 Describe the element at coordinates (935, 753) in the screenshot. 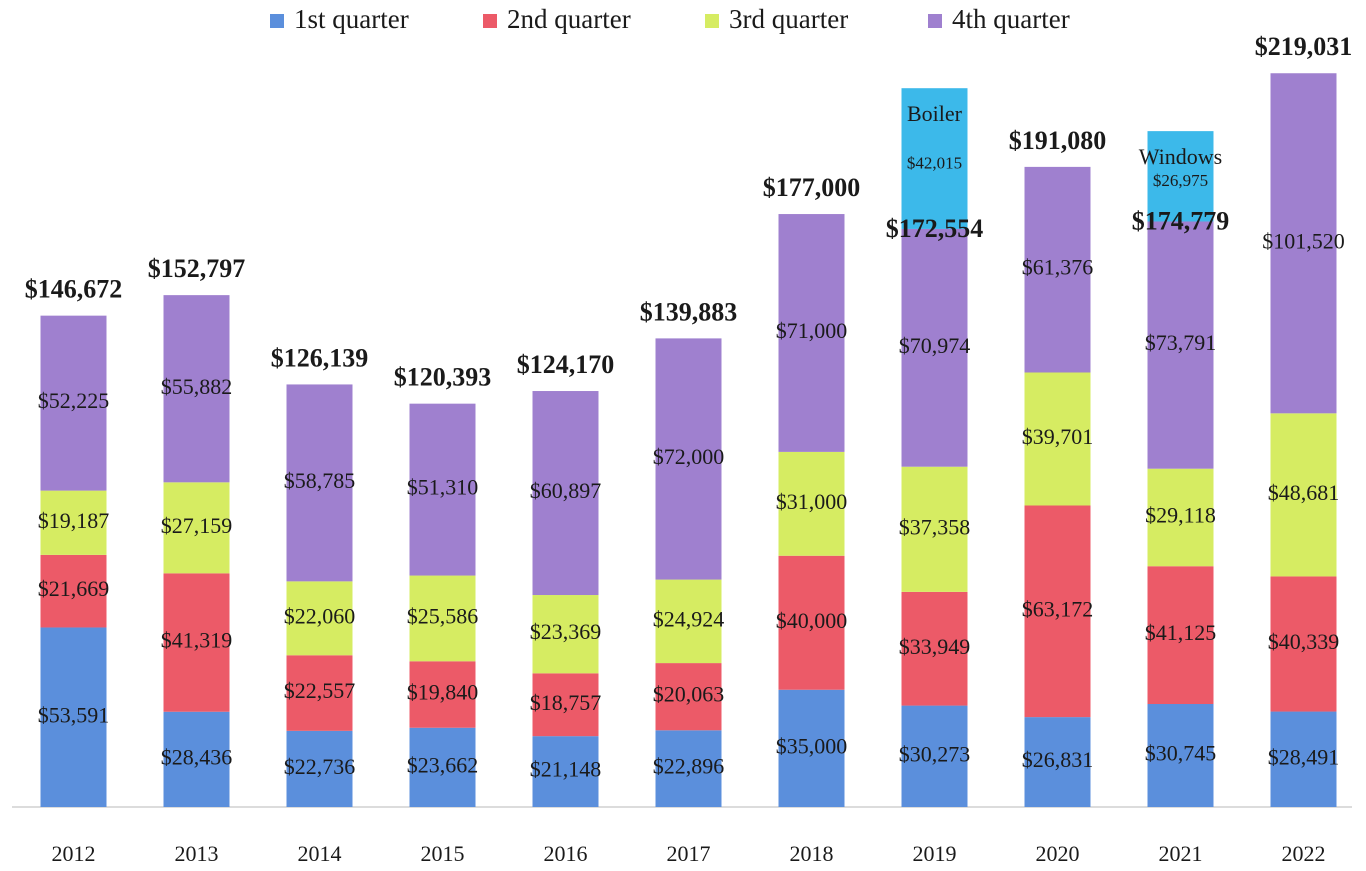

I see `value-label: $30,273` at that location.